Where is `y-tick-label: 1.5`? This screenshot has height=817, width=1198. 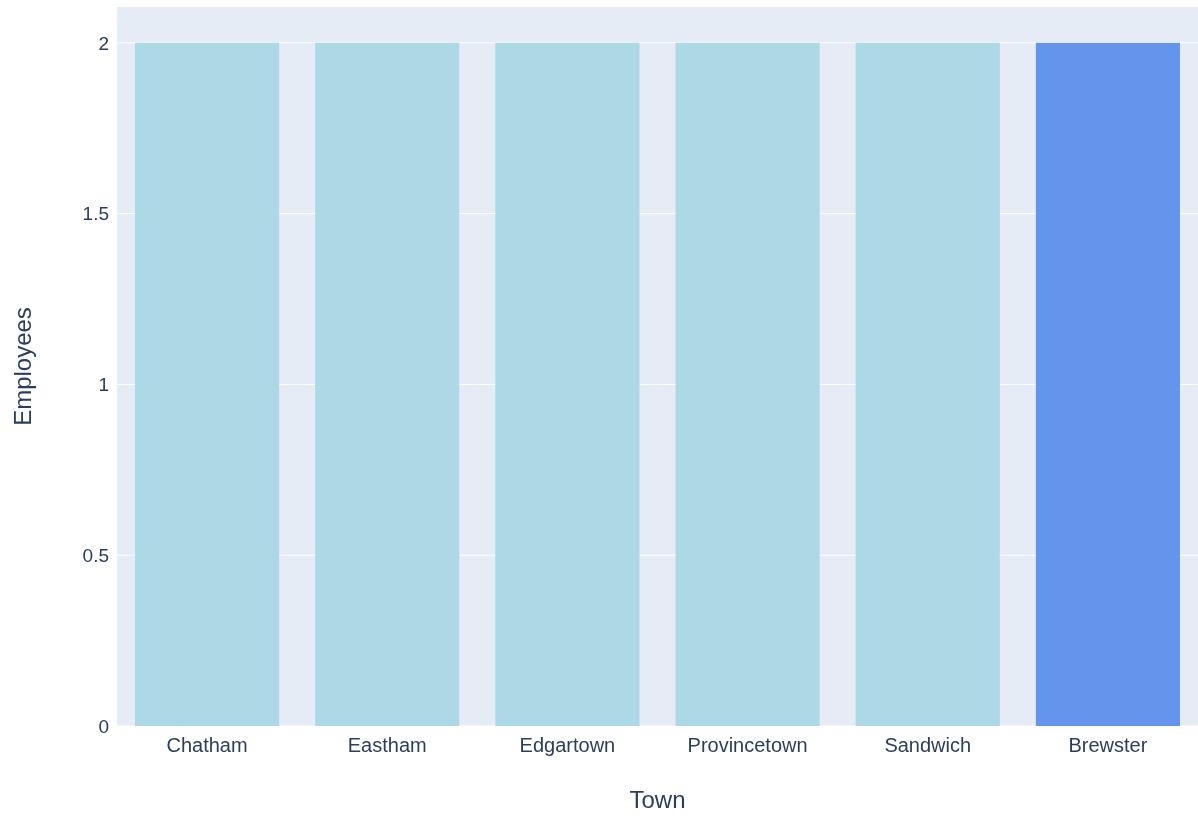
y-tick-label: 1.5 is located at coordinates (95, 214).